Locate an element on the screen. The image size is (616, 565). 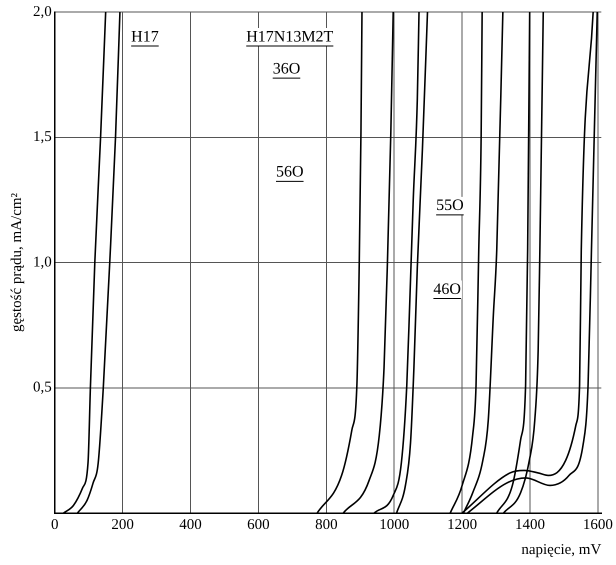
annotation: H17 is located at coordinates (145, 37).